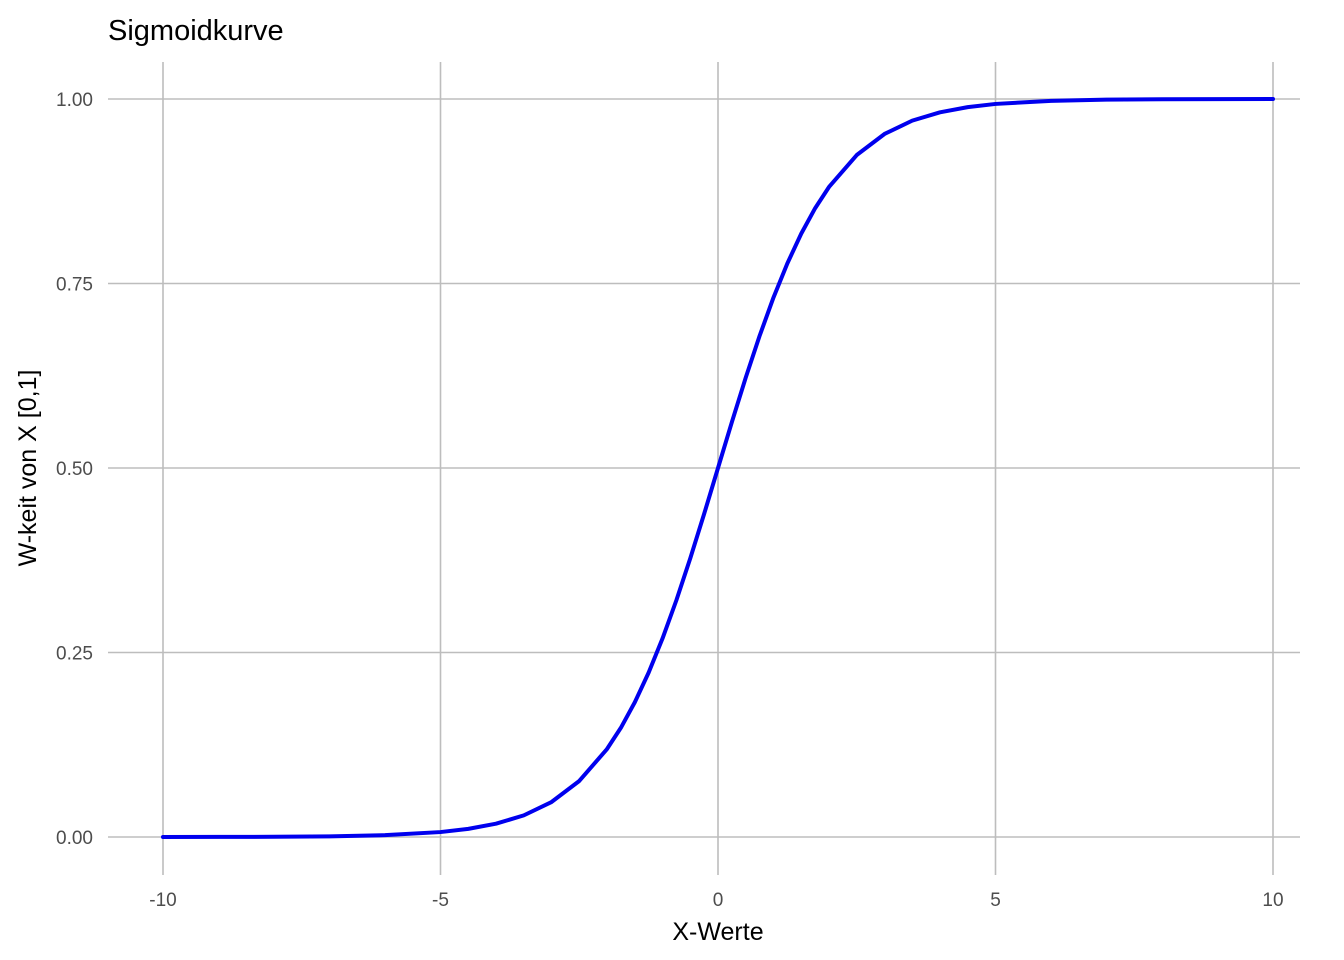  I want to click on y-tick-label: 1.00, so click(74, 100).